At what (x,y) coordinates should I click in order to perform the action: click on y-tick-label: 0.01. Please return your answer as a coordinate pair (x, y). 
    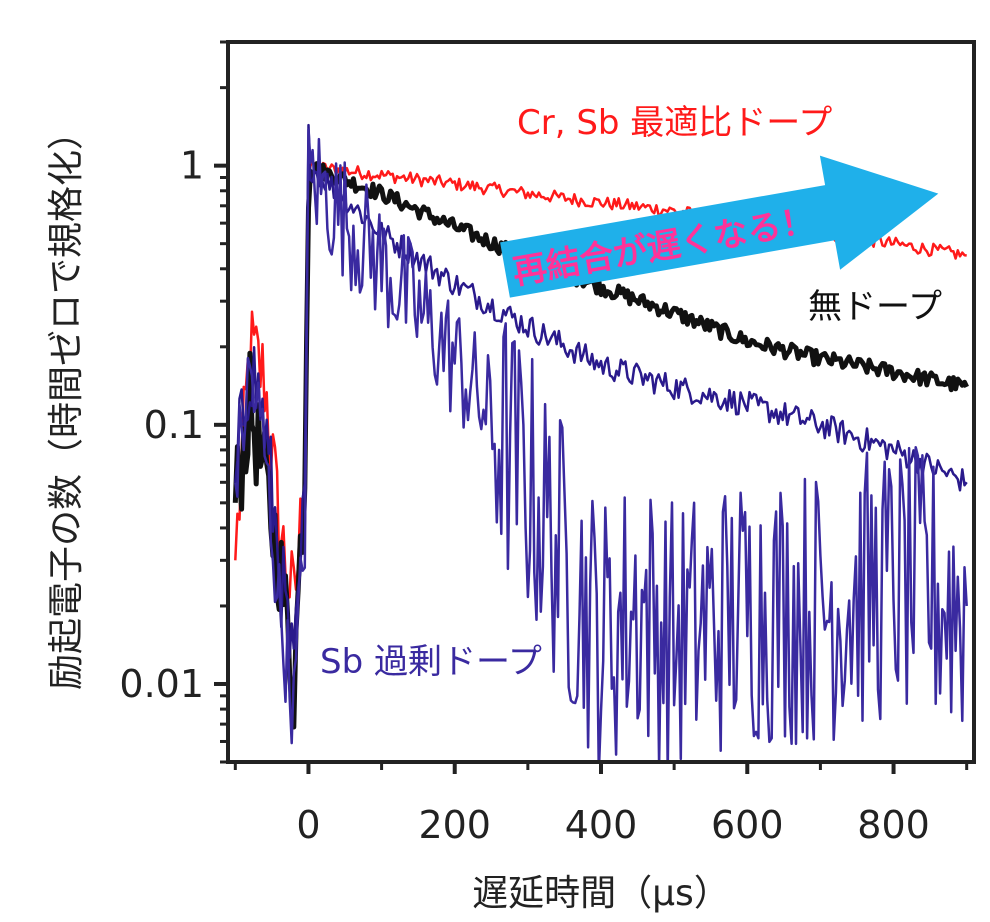
    Looking at the image, I should click on (161, 684).